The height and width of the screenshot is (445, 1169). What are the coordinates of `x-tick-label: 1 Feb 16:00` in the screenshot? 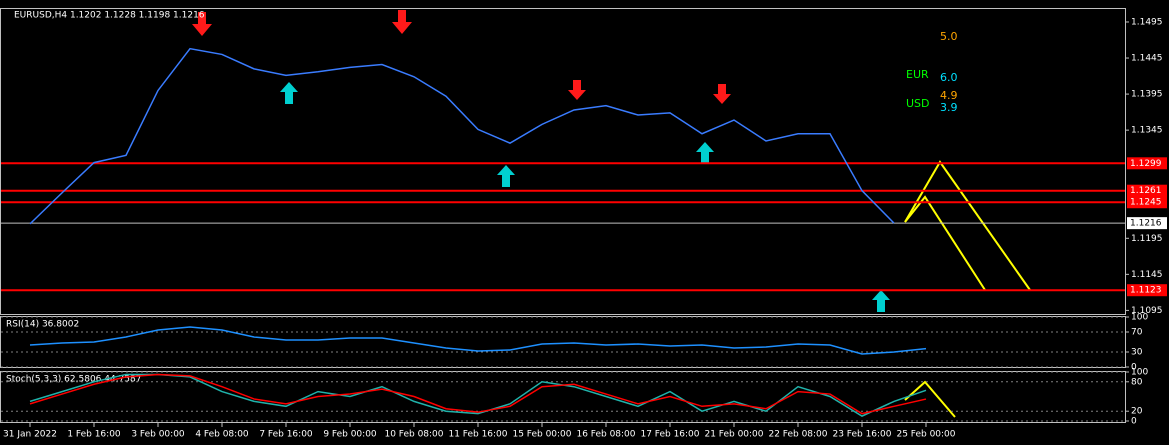 It's located at (94, 435).